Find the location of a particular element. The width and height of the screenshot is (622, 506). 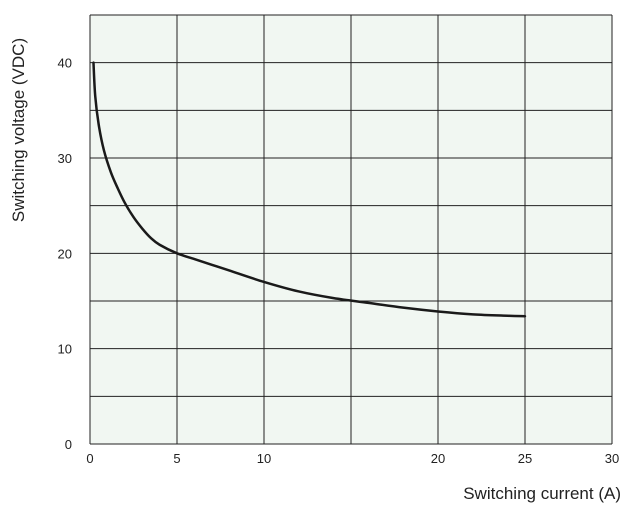

x-axis-ticks: 0 5 10 20 25 30 is located at coordinates (352, 458).